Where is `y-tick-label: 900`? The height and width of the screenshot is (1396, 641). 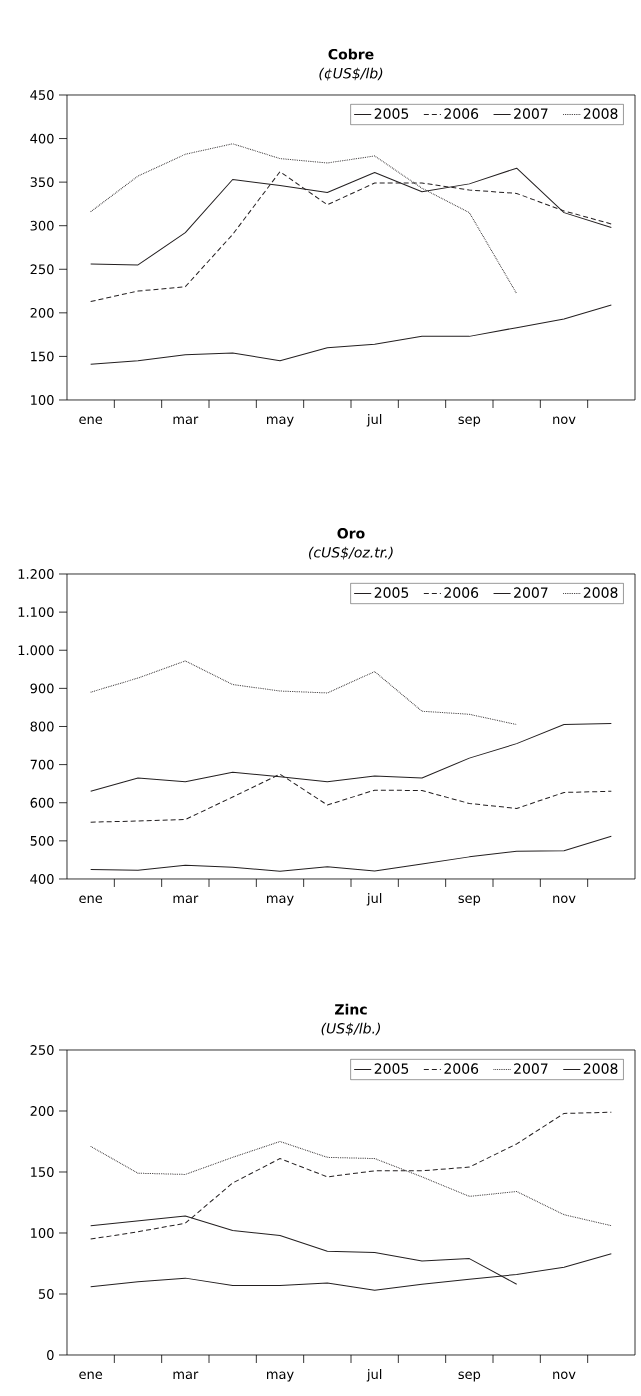 y-tick-label: 900 is located at coordinates (42, 688).